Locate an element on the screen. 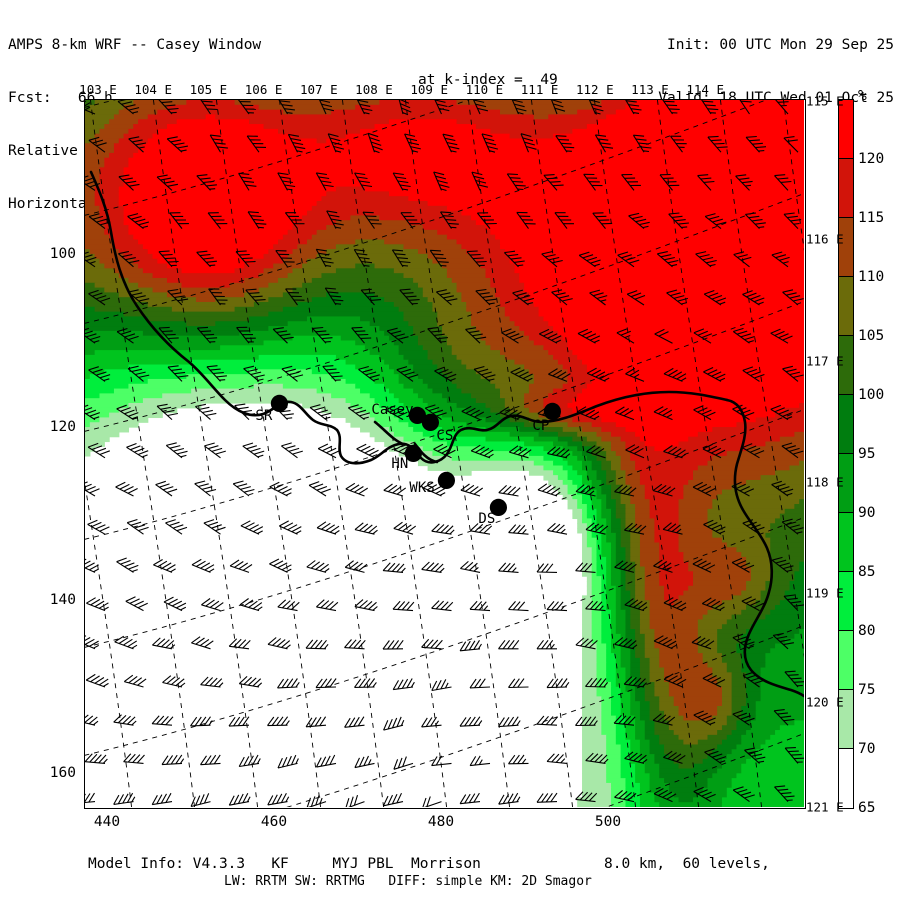 Image resolution: width=900 pixels, height=900 pixels. lat-tick-label: 100 is located at coordinates (62, 254).